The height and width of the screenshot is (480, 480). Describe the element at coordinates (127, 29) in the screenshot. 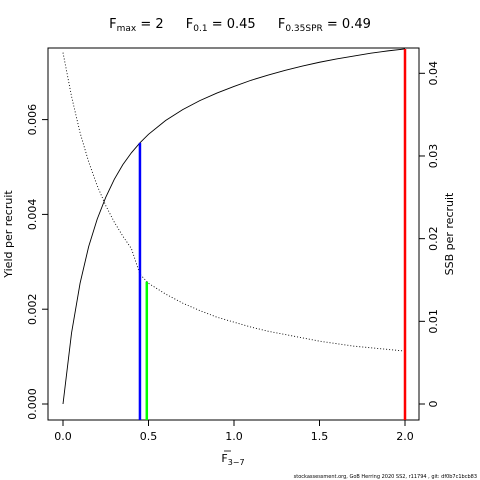

I see `title-fmax-sub: max` at that location.